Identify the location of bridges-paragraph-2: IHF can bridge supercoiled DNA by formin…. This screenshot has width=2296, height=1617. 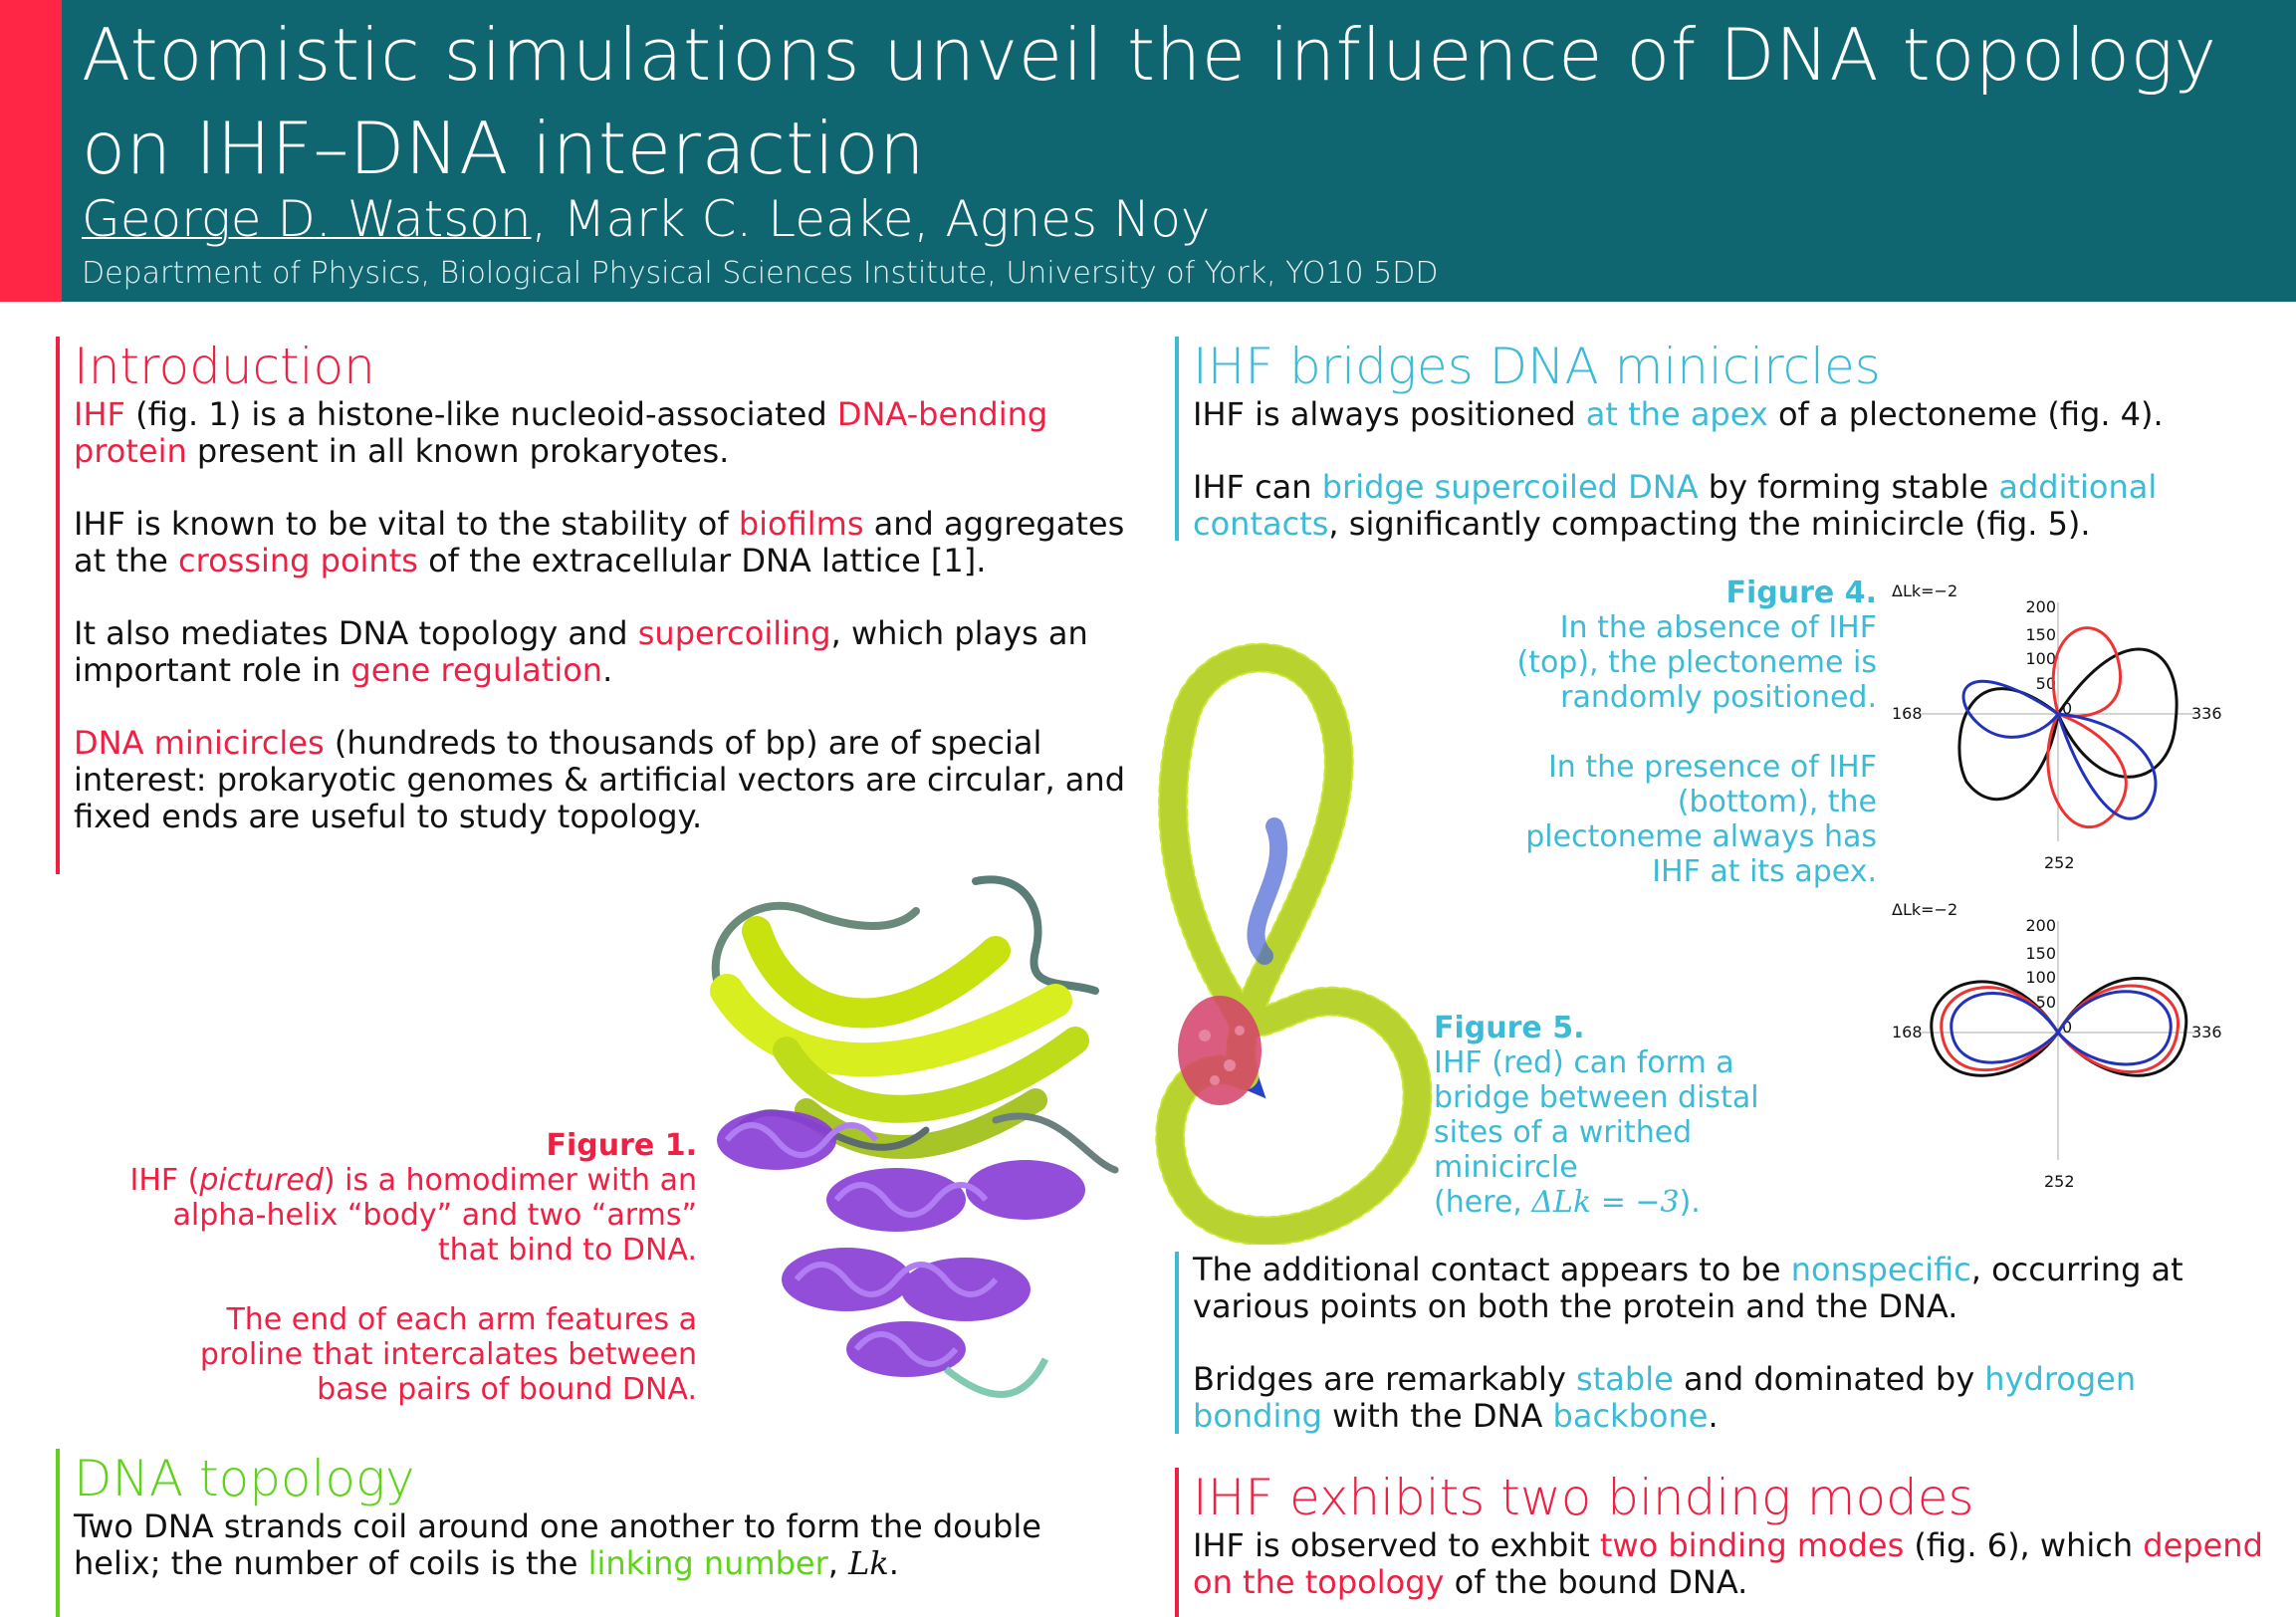
(1730, 506).